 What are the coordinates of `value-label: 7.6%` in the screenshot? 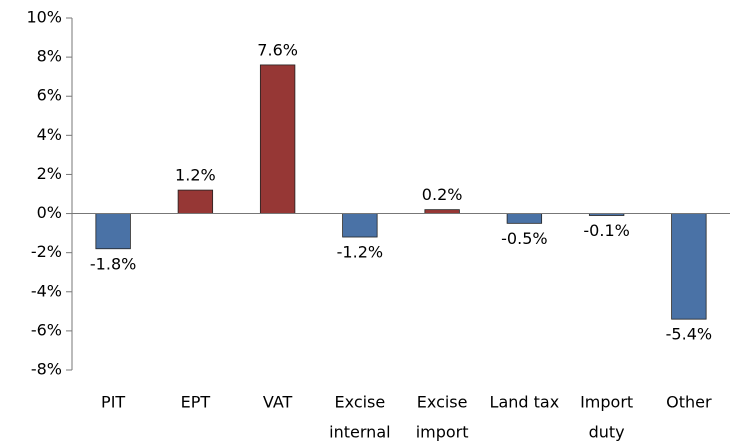 It's located at (277, 49).